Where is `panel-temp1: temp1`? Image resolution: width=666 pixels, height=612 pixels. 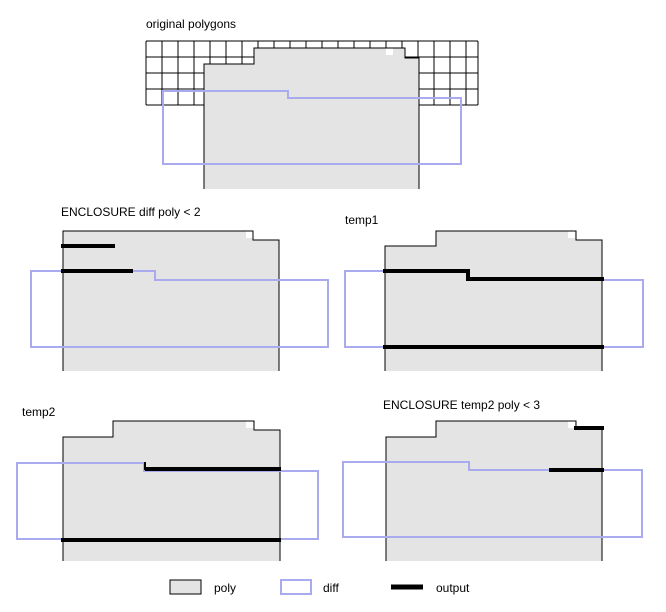 panel-temp1: temp1 is located at coordinates (494, 292).